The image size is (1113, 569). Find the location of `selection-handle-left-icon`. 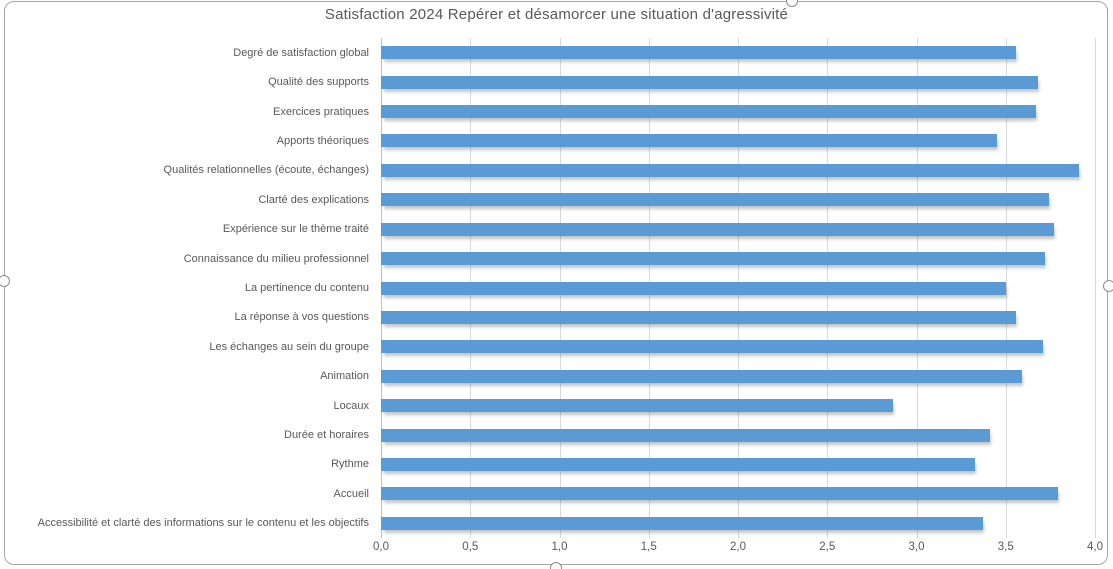

selection-handle-left-icon is located at coordinates (5, 281).